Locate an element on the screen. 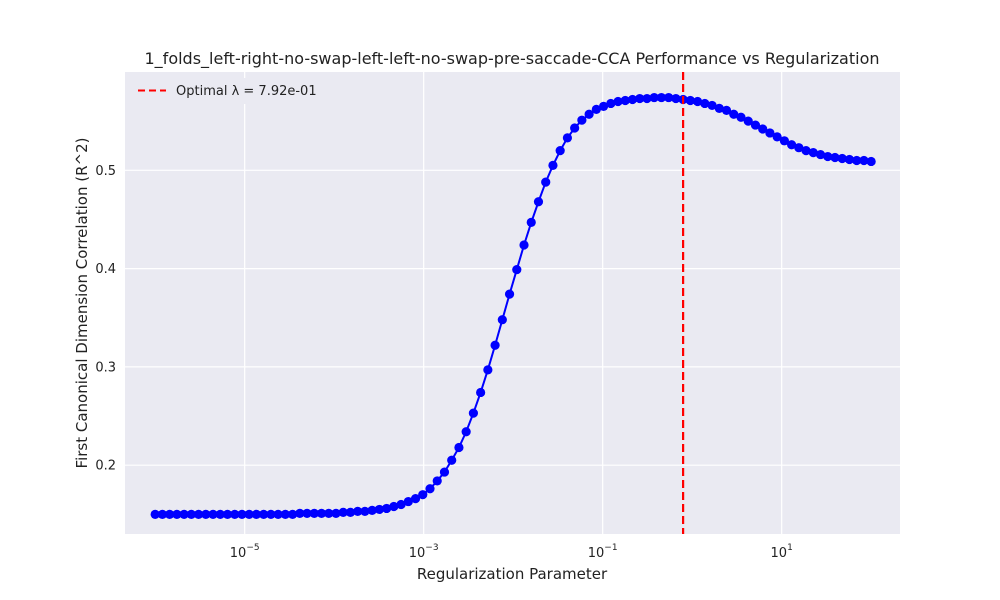 This screenshot has width=1000, height=600. legend: Optimal λ = 7.92e-01 is located at coordinates (224, 91).